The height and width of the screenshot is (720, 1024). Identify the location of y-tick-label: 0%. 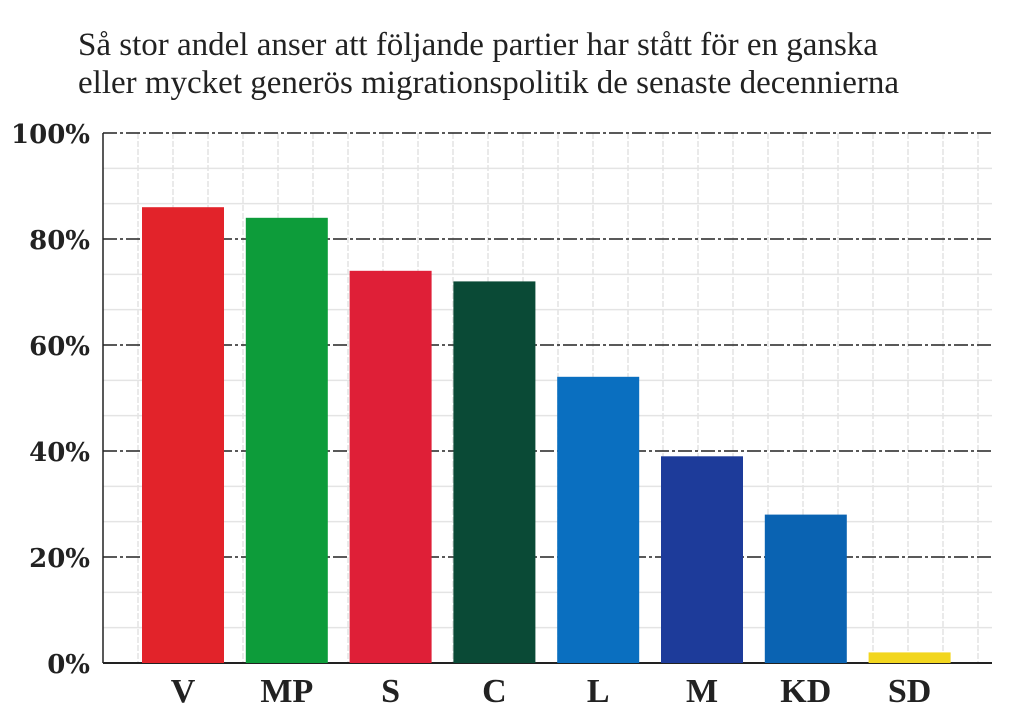
(68, 665).